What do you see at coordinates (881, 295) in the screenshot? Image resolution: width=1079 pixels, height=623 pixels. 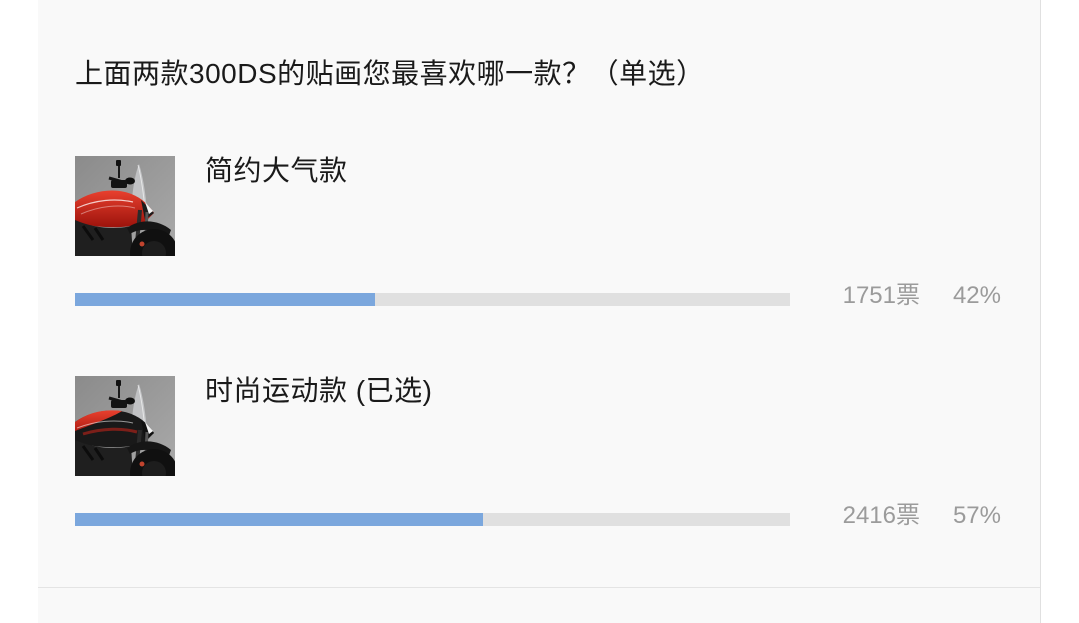 I see `option-1-vote-count: 1751票` at bounding box center [881, 295].